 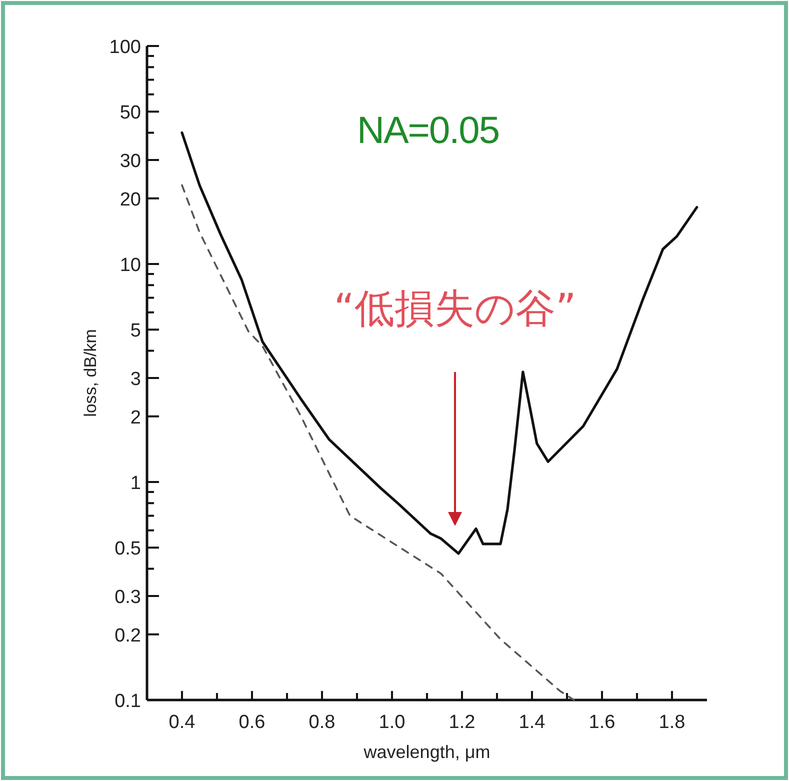 I want to click on x-tick-label: 1.4, so click(x=532, y=722).